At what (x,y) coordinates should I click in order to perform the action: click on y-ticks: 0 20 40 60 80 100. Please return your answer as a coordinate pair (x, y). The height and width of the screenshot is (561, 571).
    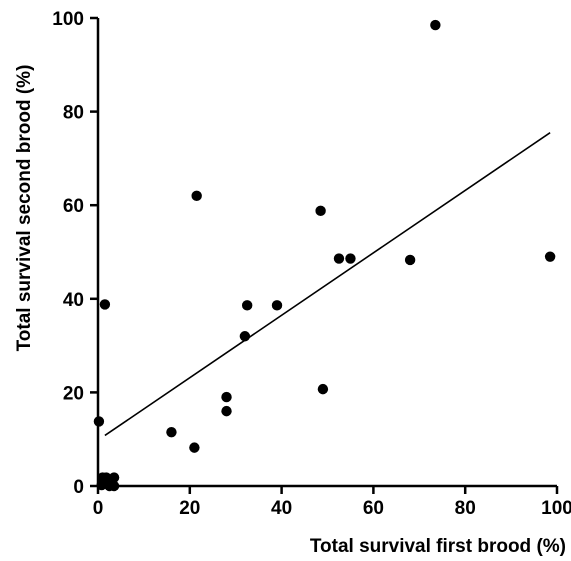
    Looking at the image, I should click on (75, 253).